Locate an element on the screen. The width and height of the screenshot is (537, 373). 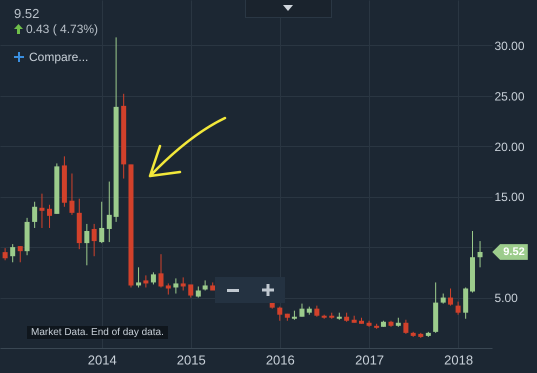
y-tick-label: 25.00 is located at coordinates (509, 96).